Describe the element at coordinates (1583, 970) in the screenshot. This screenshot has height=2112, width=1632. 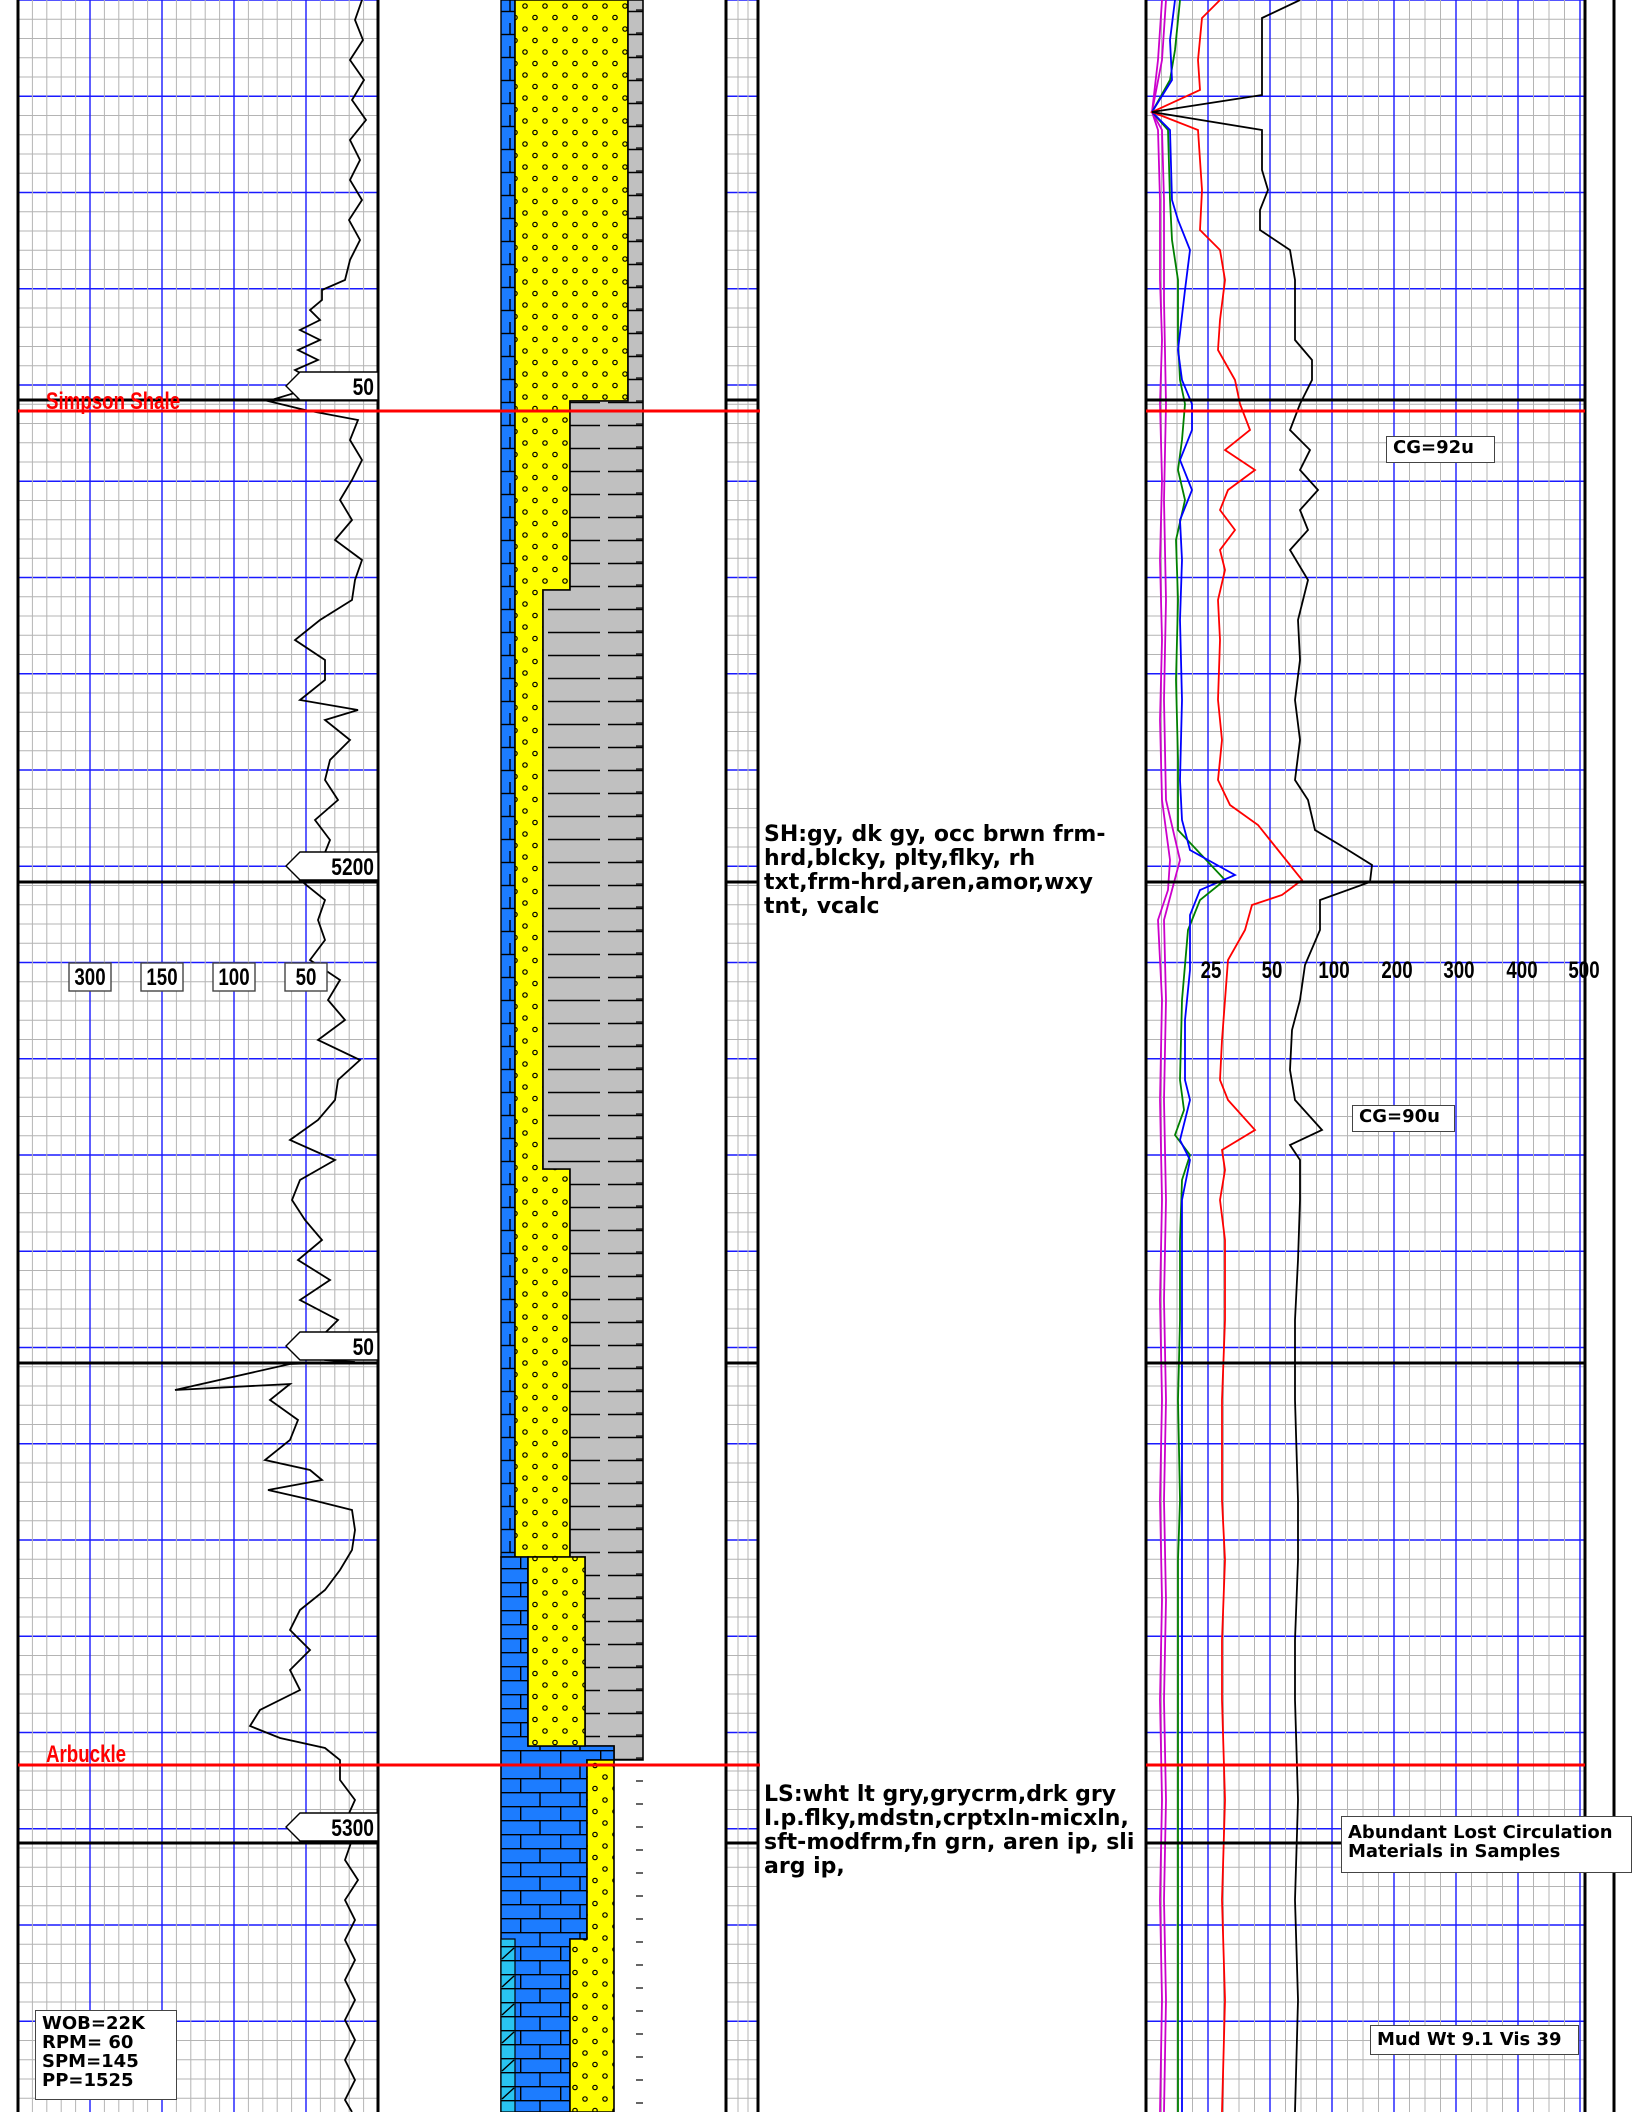
I see `gas-scale-500: 500` at that location.